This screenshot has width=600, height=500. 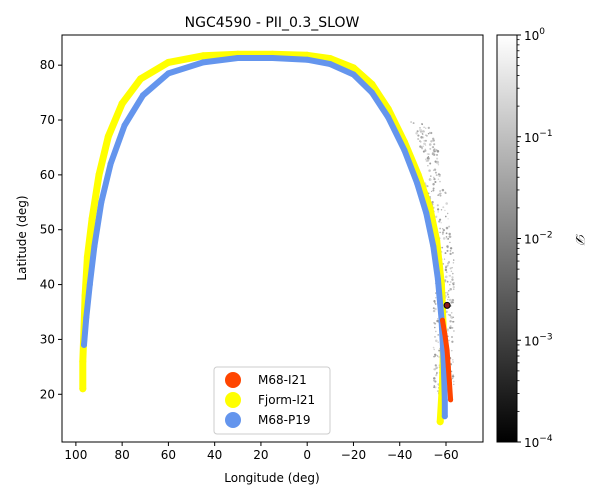 What do you see at coordinates (261, 452) in the screenshot?
I see `x-axis-ticks: 100 80 60 40 20 0 −20 −40 −60` at bounding box center [261, 452].